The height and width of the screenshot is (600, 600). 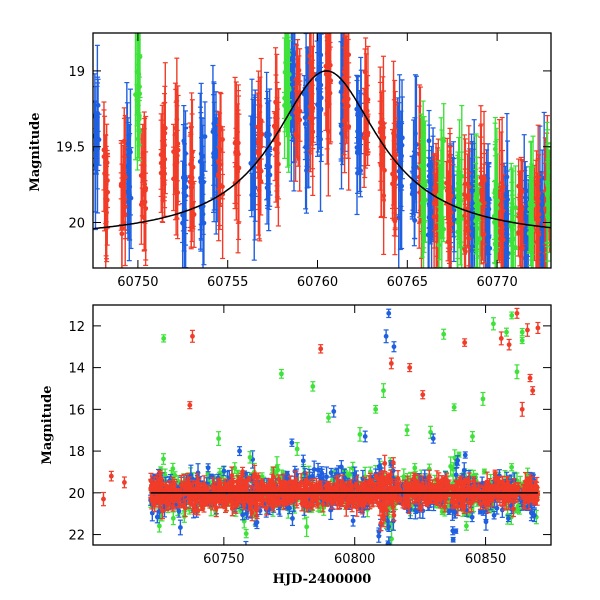 I want to click on top-y-axis-label: Magnitude, so click(x=35, y=151).